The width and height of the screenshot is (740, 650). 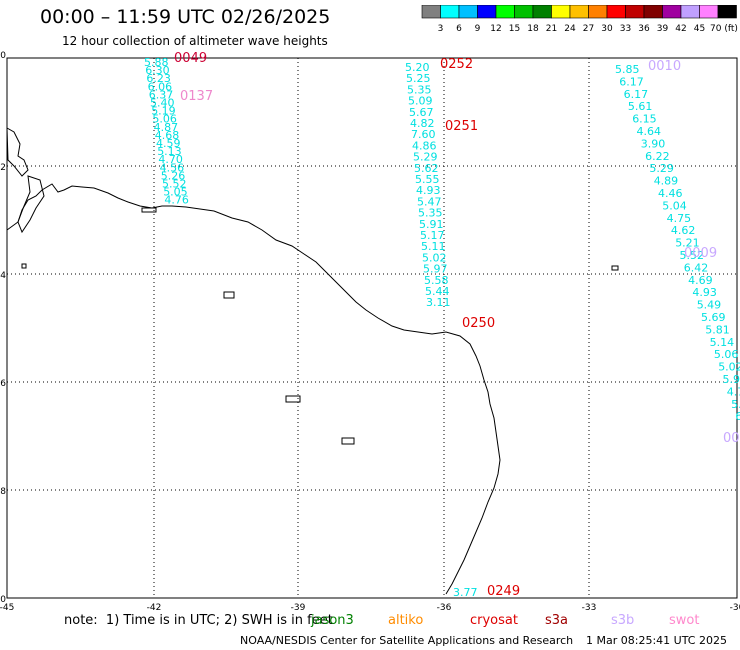 What do you see at coordinates (579, 19) in the screenshot?
I see `color-legend: 3 6 9 12 15 18 21 24 27 30 33 36 39 42 45 70 (ft)` at bounding box center [579, 19].